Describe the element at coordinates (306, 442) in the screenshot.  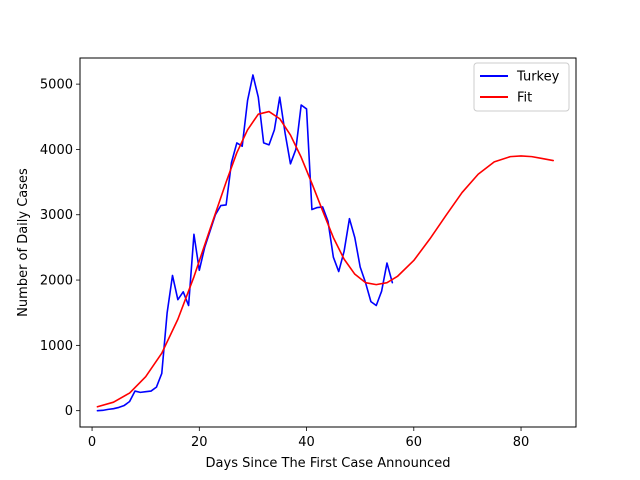
I see `x-tick-label: 40` at that location.